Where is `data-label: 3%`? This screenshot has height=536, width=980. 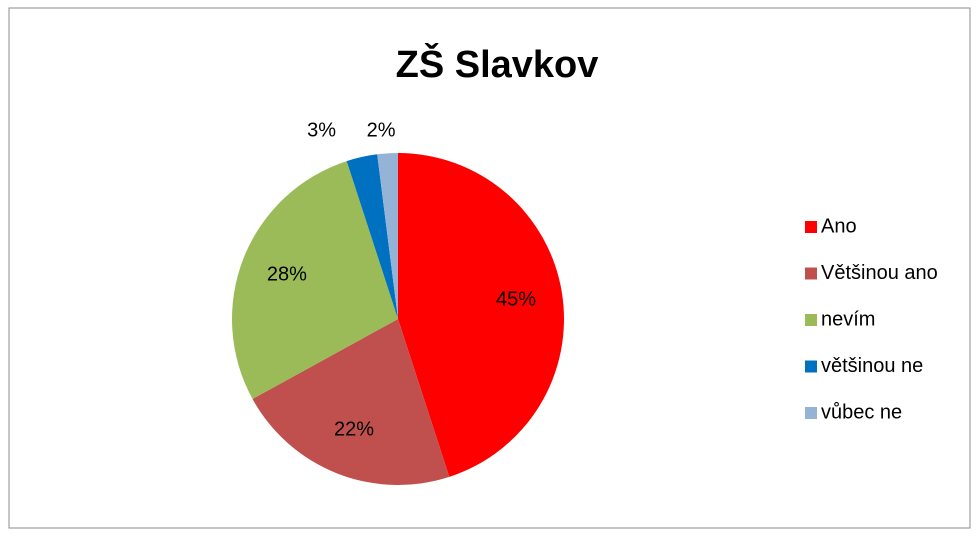
data-label: 3% is located at coordinates (321, 130).